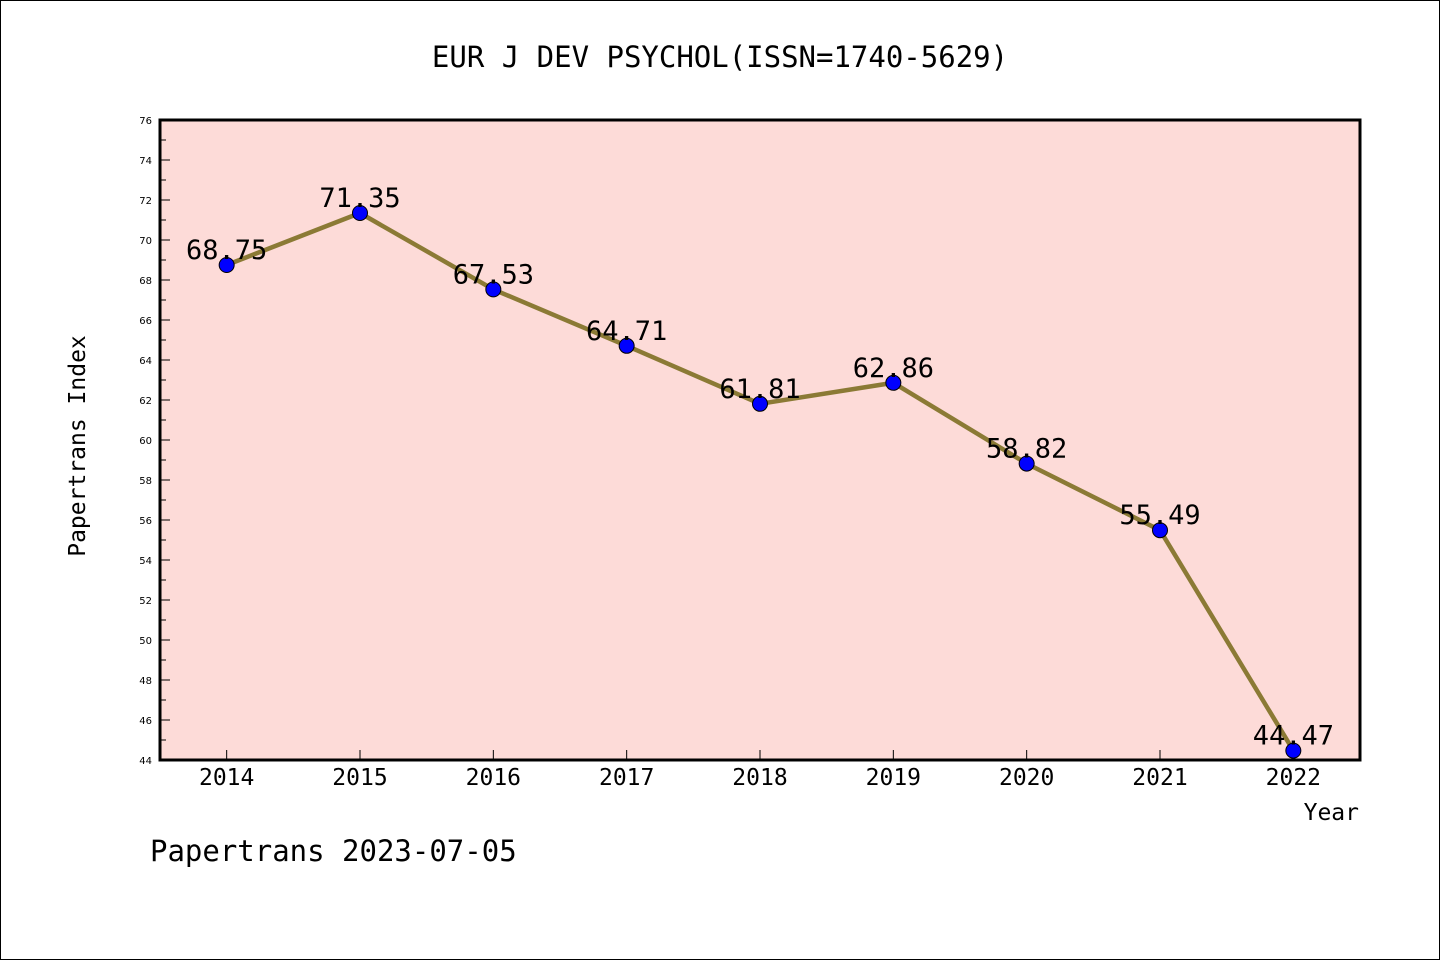 This screenshot has width=1440, height=960. Describe the element at coordinates (145, 241) in the screenshot. I see `y-tick-label: 70` at that location.